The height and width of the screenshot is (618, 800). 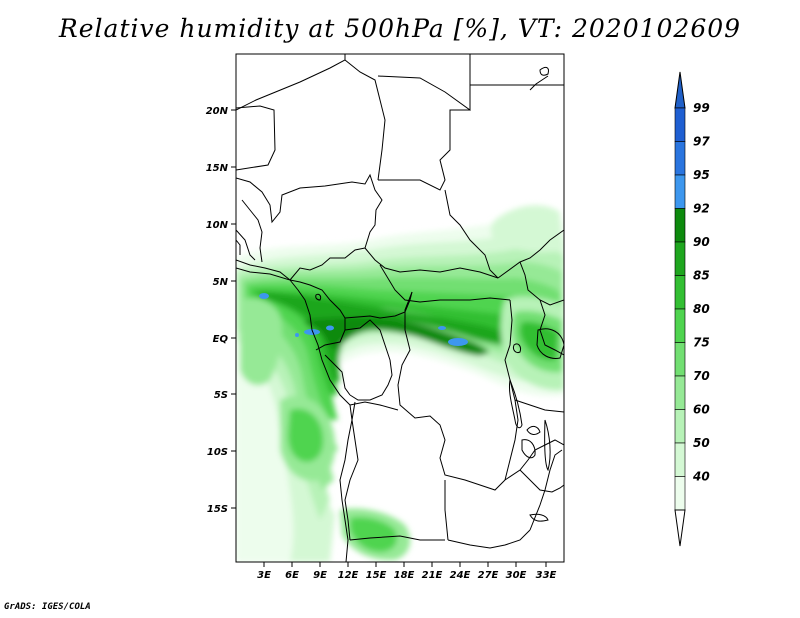 What do you see at coordinates (47, 607) in the screenshot?
I see `grads-credit: GrADS: IGES/COLA` at bounding box center [47, 607].